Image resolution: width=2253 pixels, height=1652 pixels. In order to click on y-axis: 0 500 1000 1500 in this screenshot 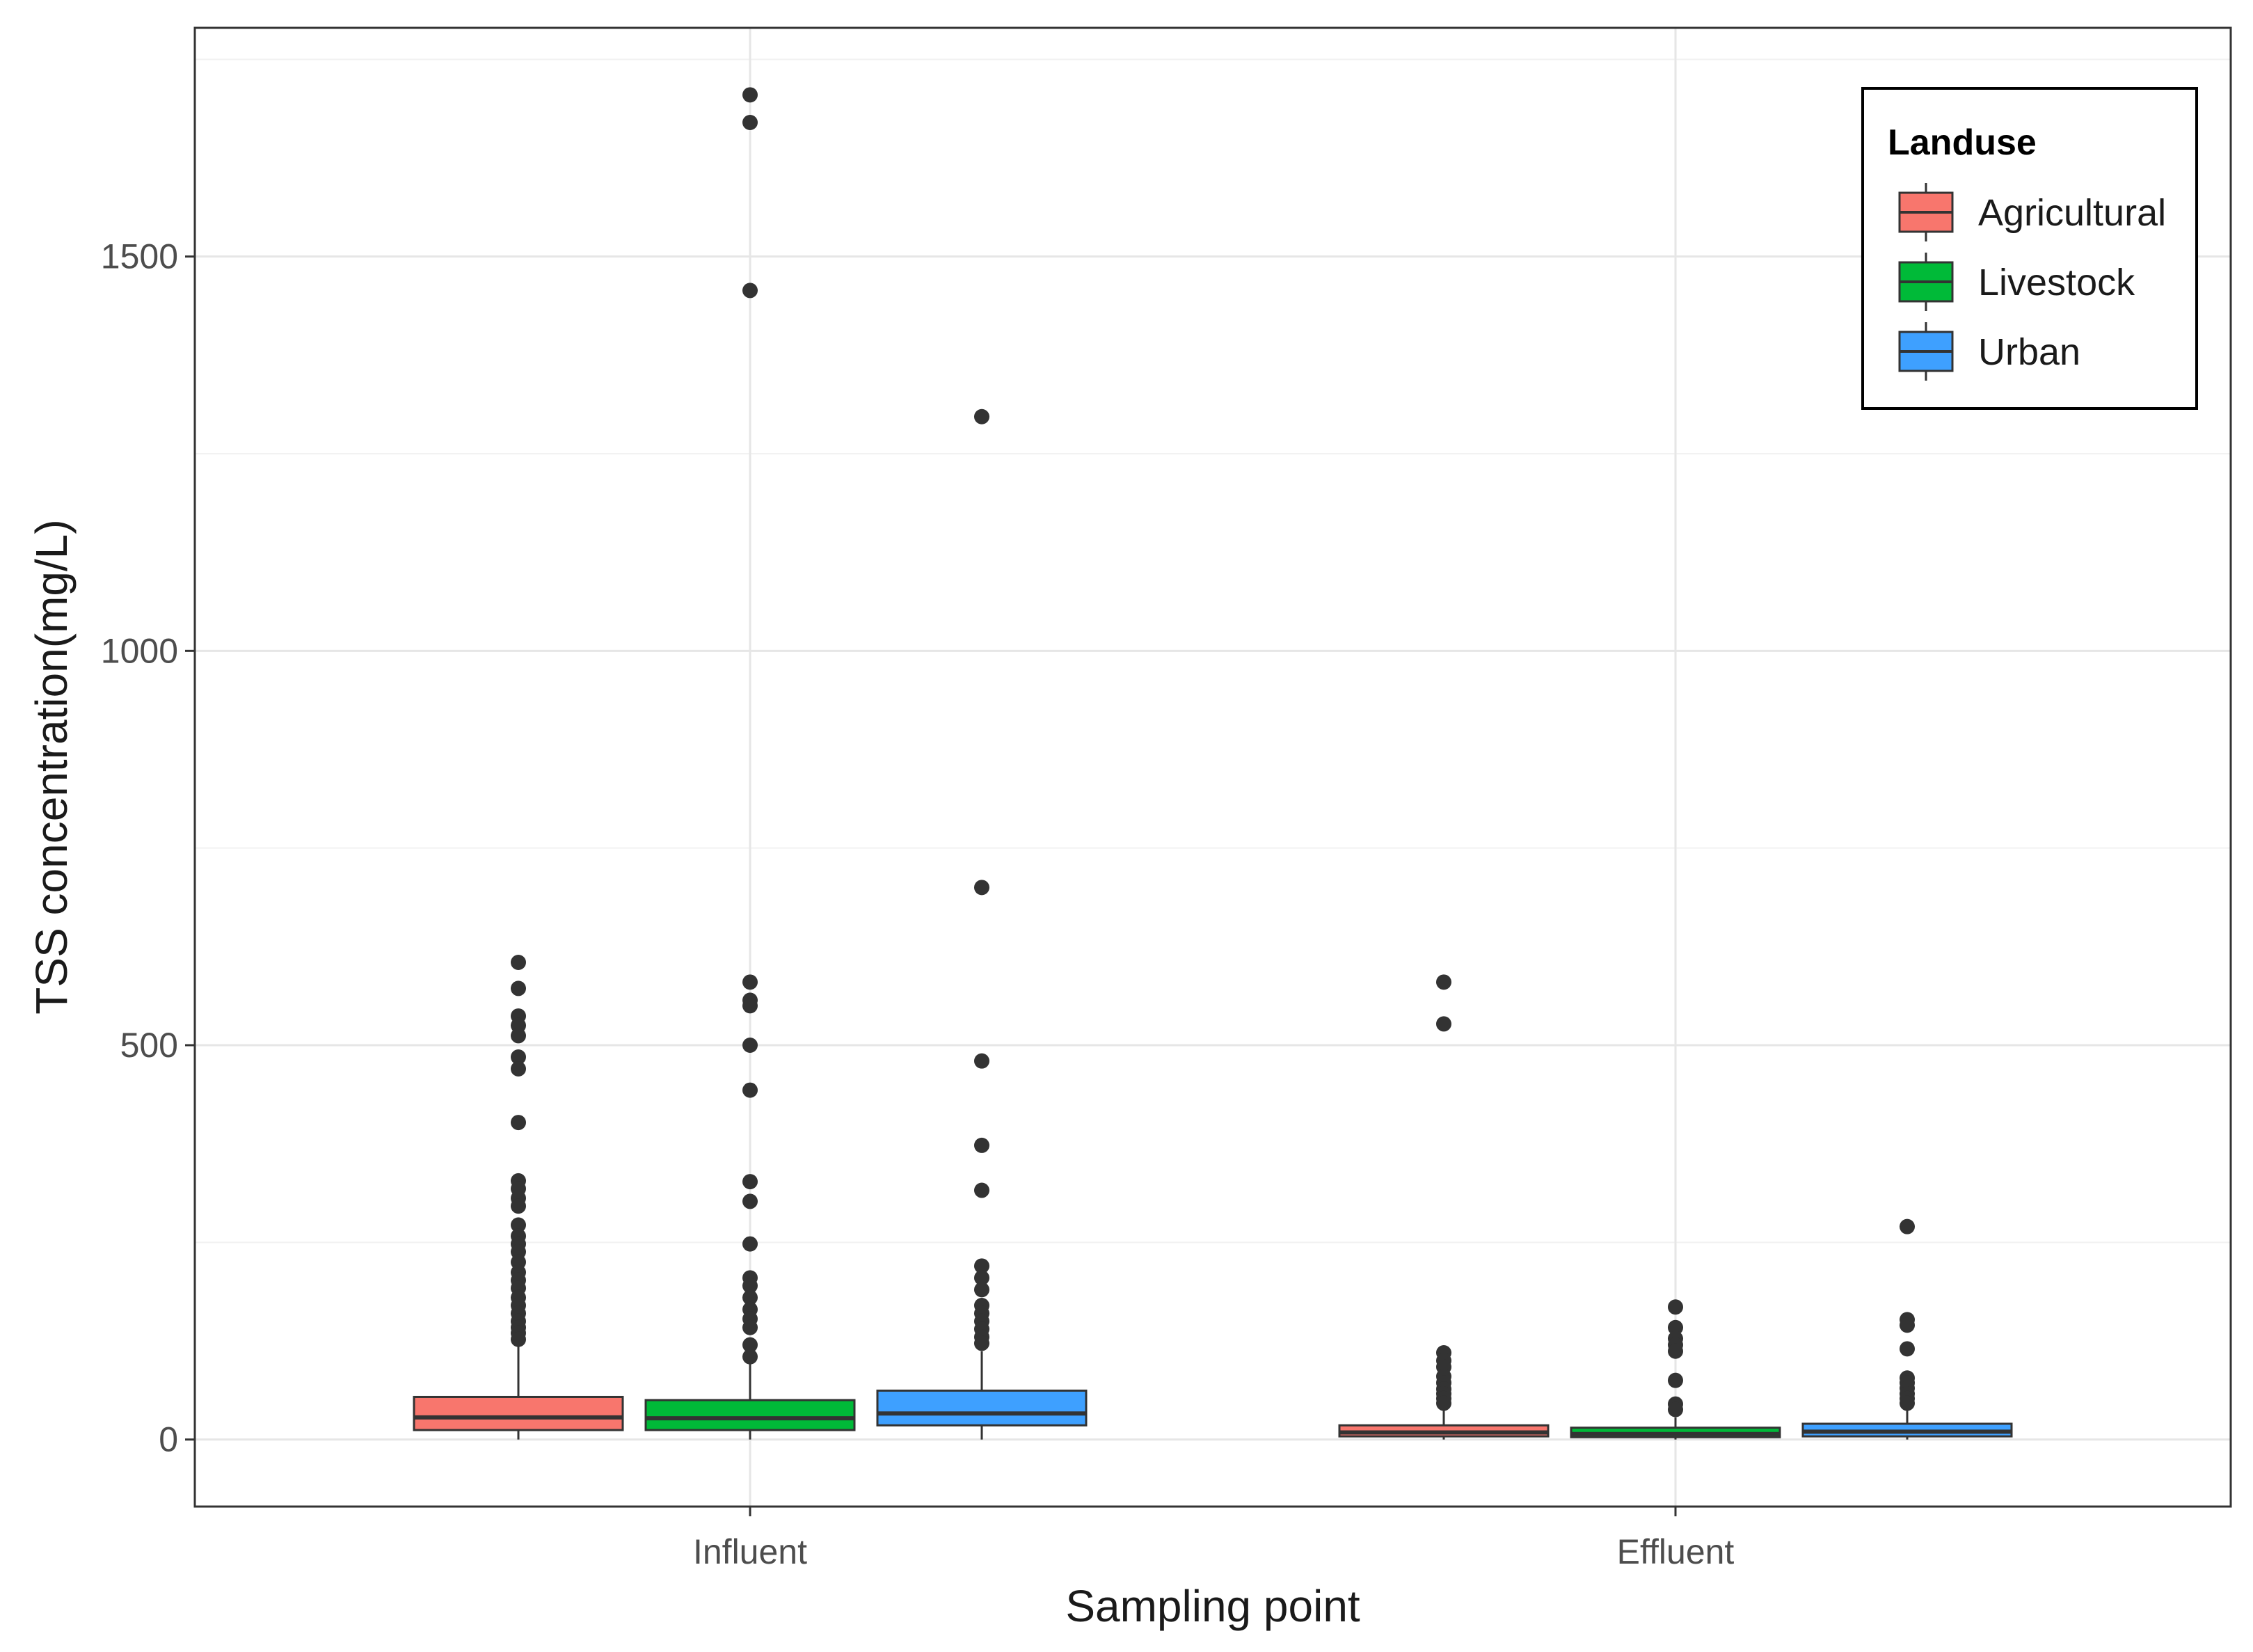, I will do `click(148, 848)`.